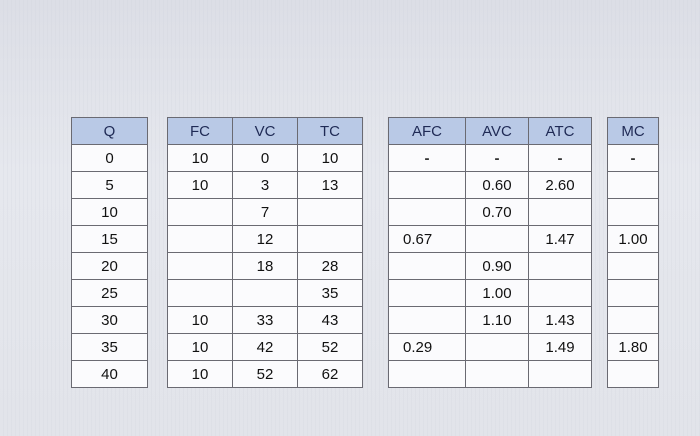 Image resolution: width=700 pixels, height=436 pixels. I want to click on vc-cell: 42, so click(265, 347).